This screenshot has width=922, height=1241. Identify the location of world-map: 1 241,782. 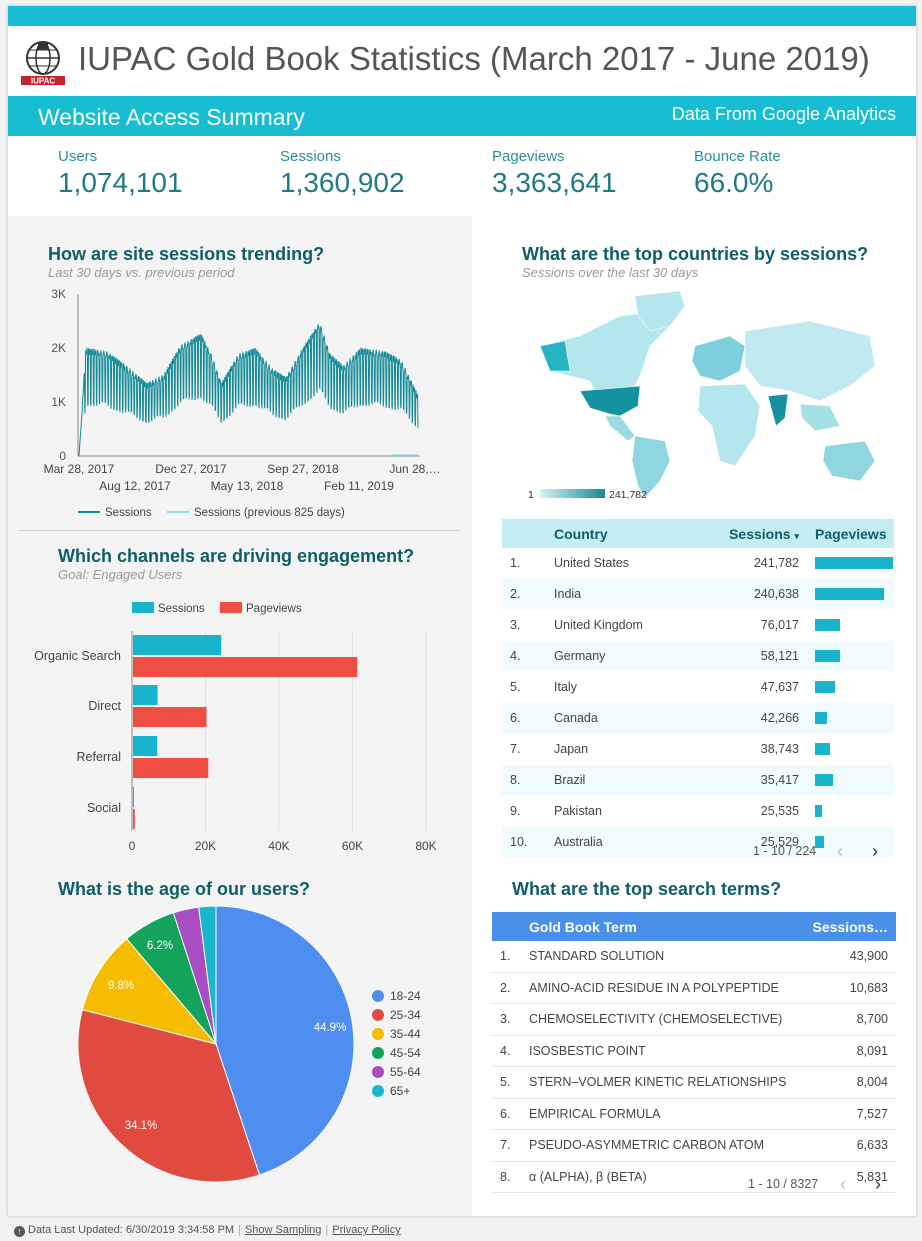
(702, 395).